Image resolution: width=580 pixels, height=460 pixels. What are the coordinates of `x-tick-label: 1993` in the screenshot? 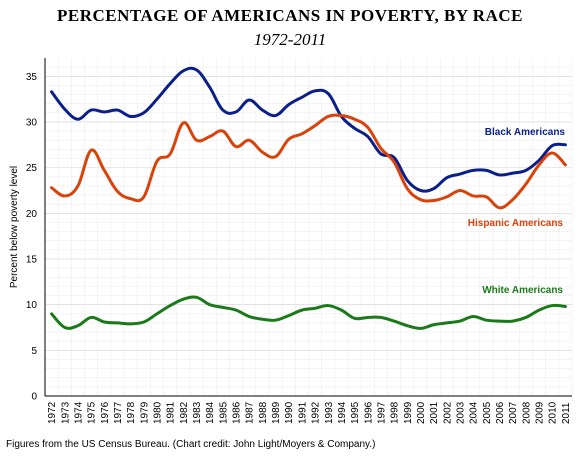 It's located at (329, 412).